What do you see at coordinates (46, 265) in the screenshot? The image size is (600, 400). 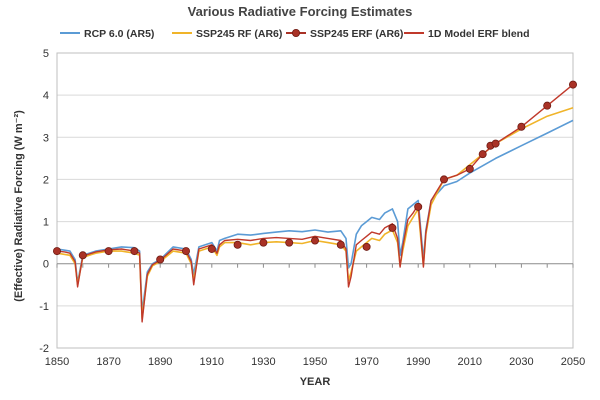 I see `y-tick-label: 0` at bounding box center [46, 265].